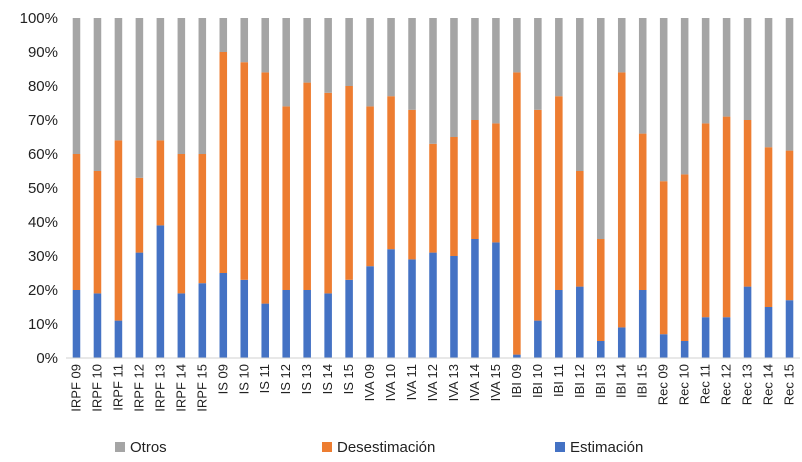 This screenshot has height=462, width=802. I want to click on x-tick-label: IVA 09, so click(369, 382).